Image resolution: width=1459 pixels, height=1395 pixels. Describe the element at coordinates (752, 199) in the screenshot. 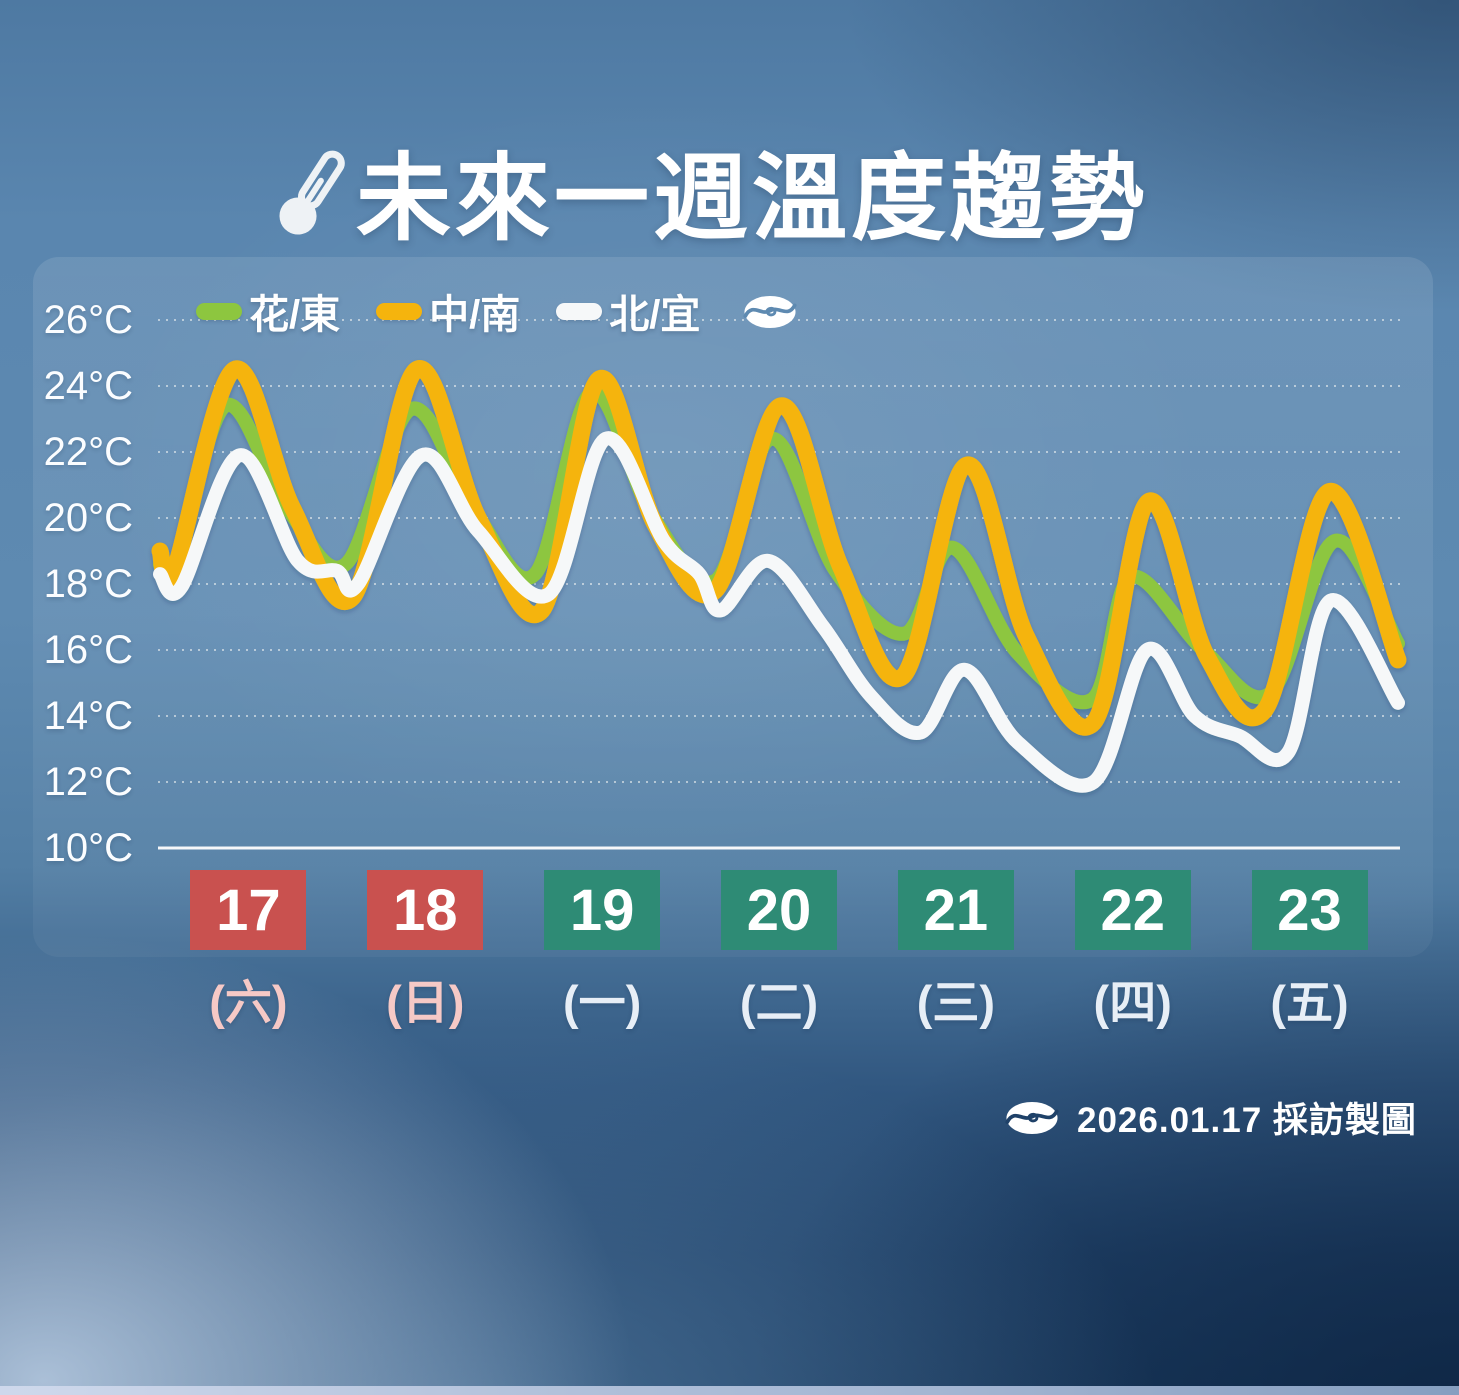

I see `page-title: 未來一週溫度趨勢` at that location.